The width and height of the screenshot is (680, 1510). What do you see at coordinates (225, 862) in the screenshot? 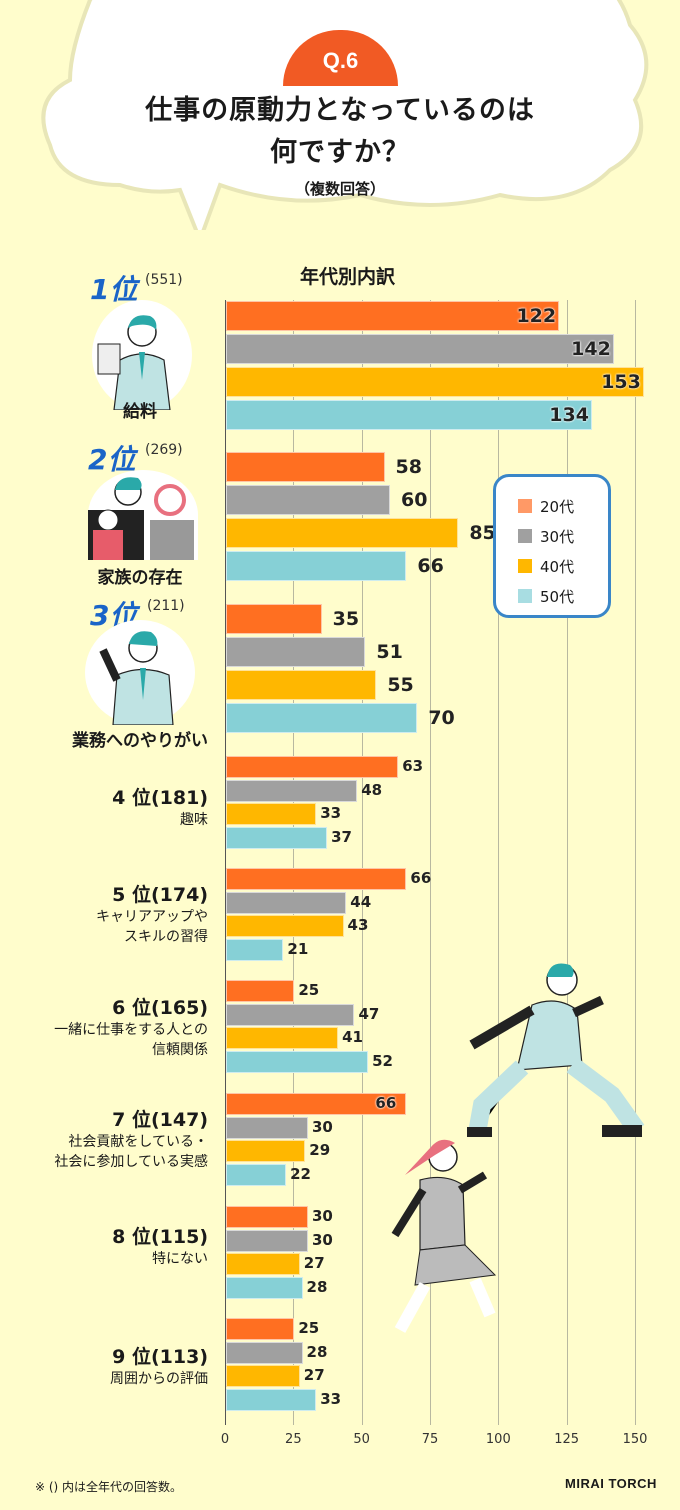
I see `y-axis-line` at bounding box center [225, 862].